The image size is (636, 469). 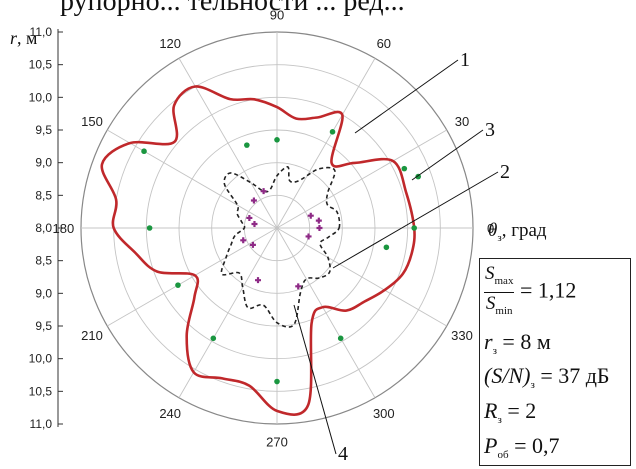 What do you see at coordinates (545, 290) in the screenshot?
I see `ratio-value: = 1,12` at bounding box center [545, 290].